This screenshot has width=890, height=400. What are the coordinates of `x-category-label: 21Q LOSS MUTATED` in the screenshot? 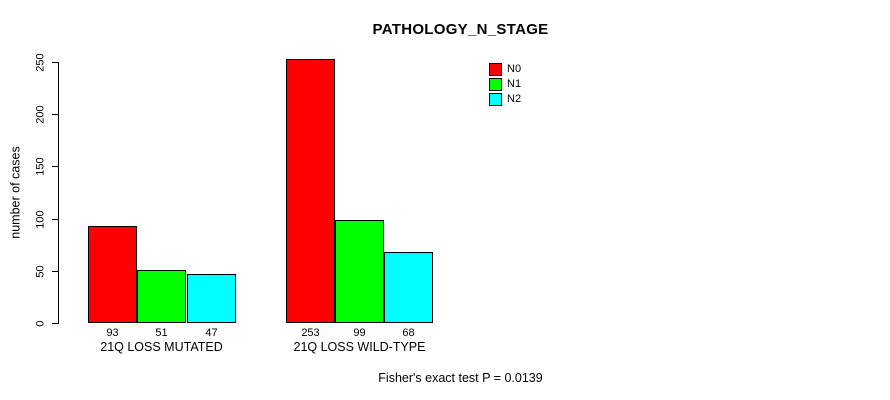 It's located at (161, 347).